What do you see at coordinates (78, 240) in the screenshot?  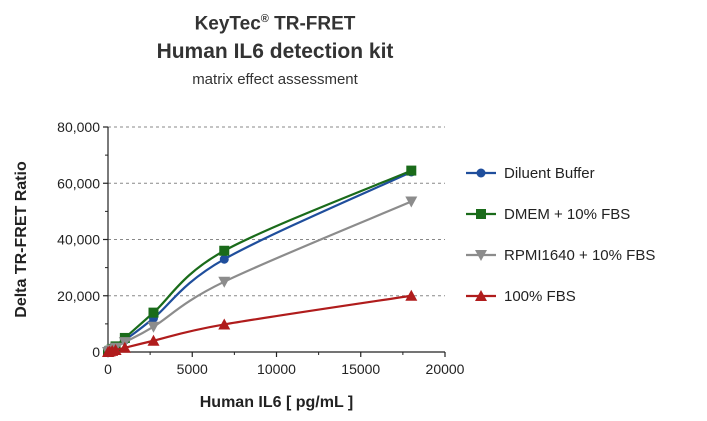 I see `y-tick-label: 40,000` at bounding box center [78, 240].